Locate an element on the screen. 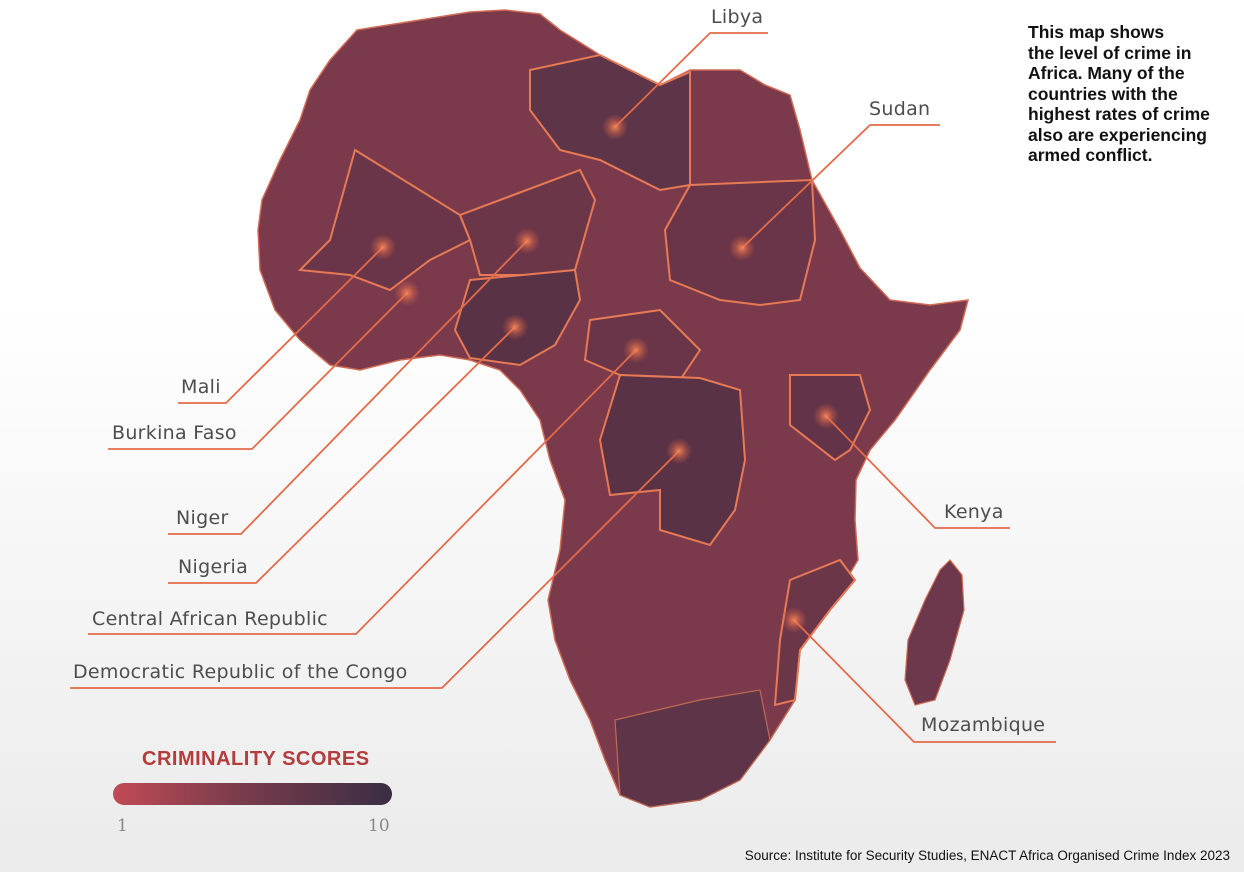  burkina-faso-leader is located at coordinates (258, 371).